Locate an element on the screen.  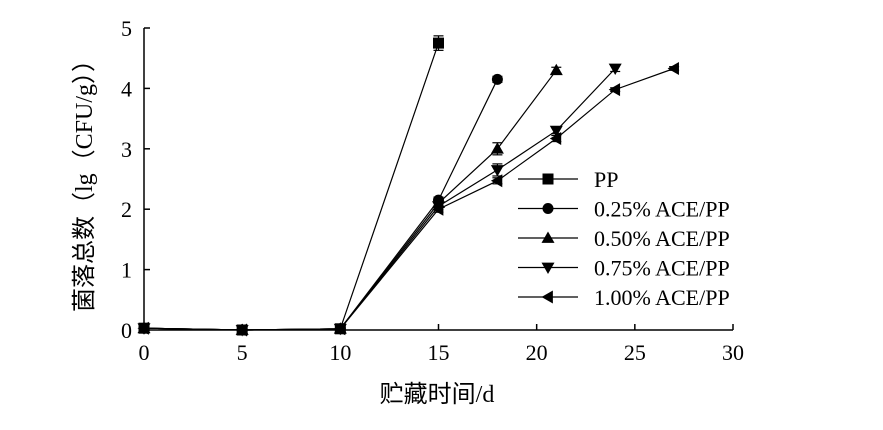
x-tick-label: 15 is located at coordinates (439, 352).